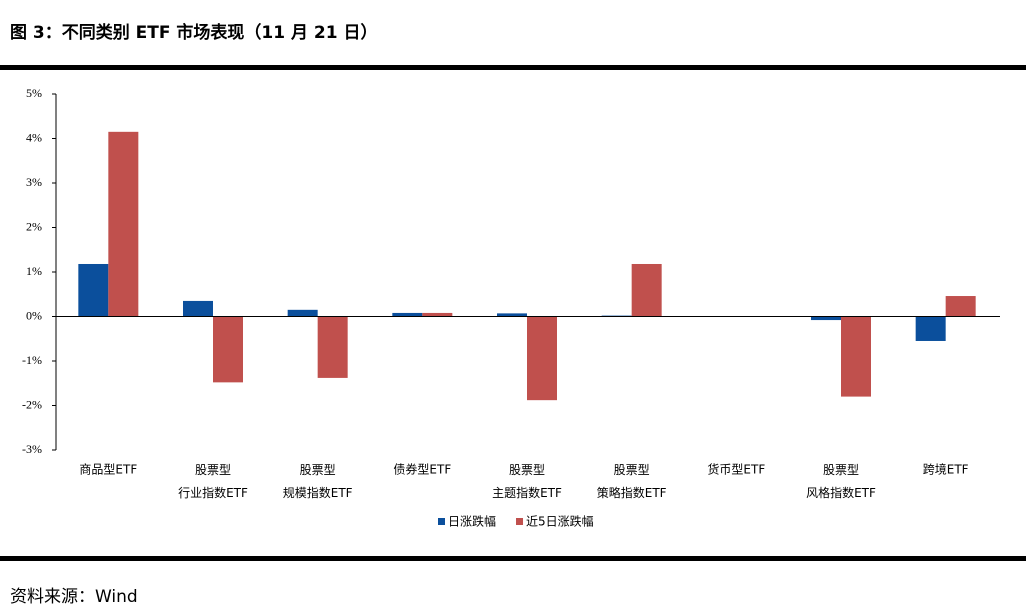  What do you see at coordinates (736, 469) in the screenshot?
I see `x-tick-label: 货币型ETF` at bounding box center [736, 469].